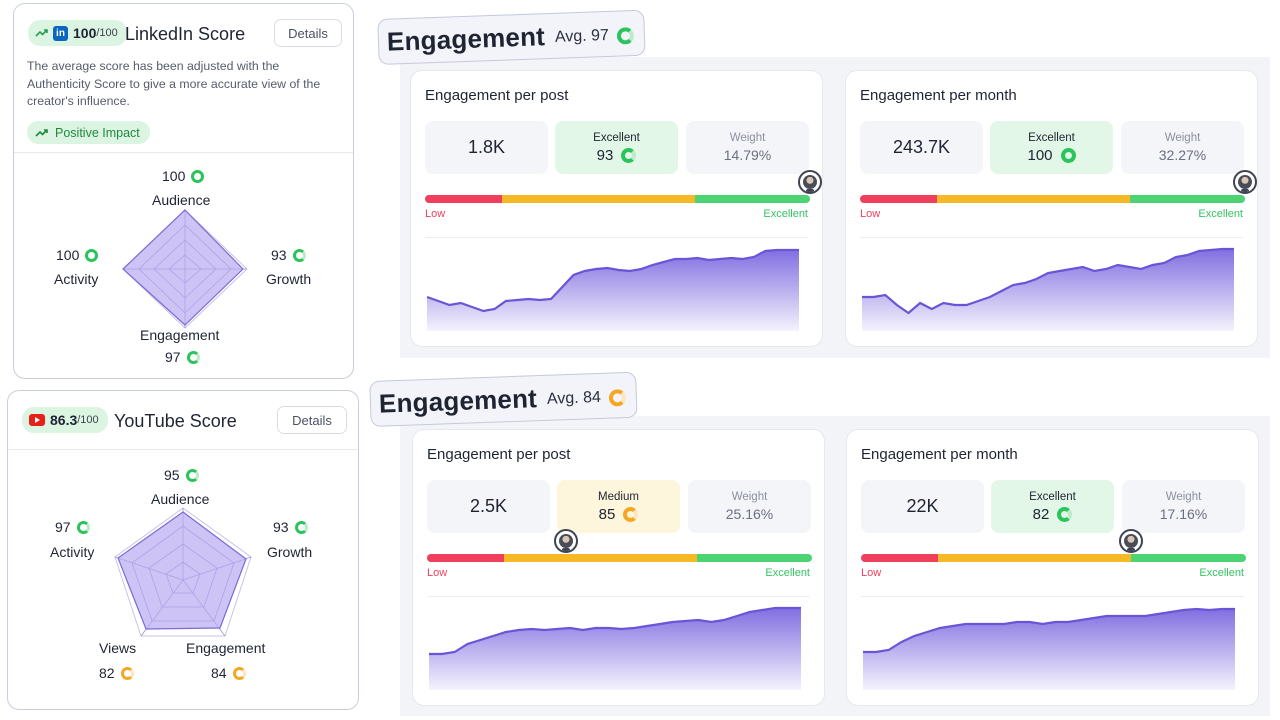  I want to click on engagement-heading-linkedin: Engagement Avg. 97, so click(511, 37).